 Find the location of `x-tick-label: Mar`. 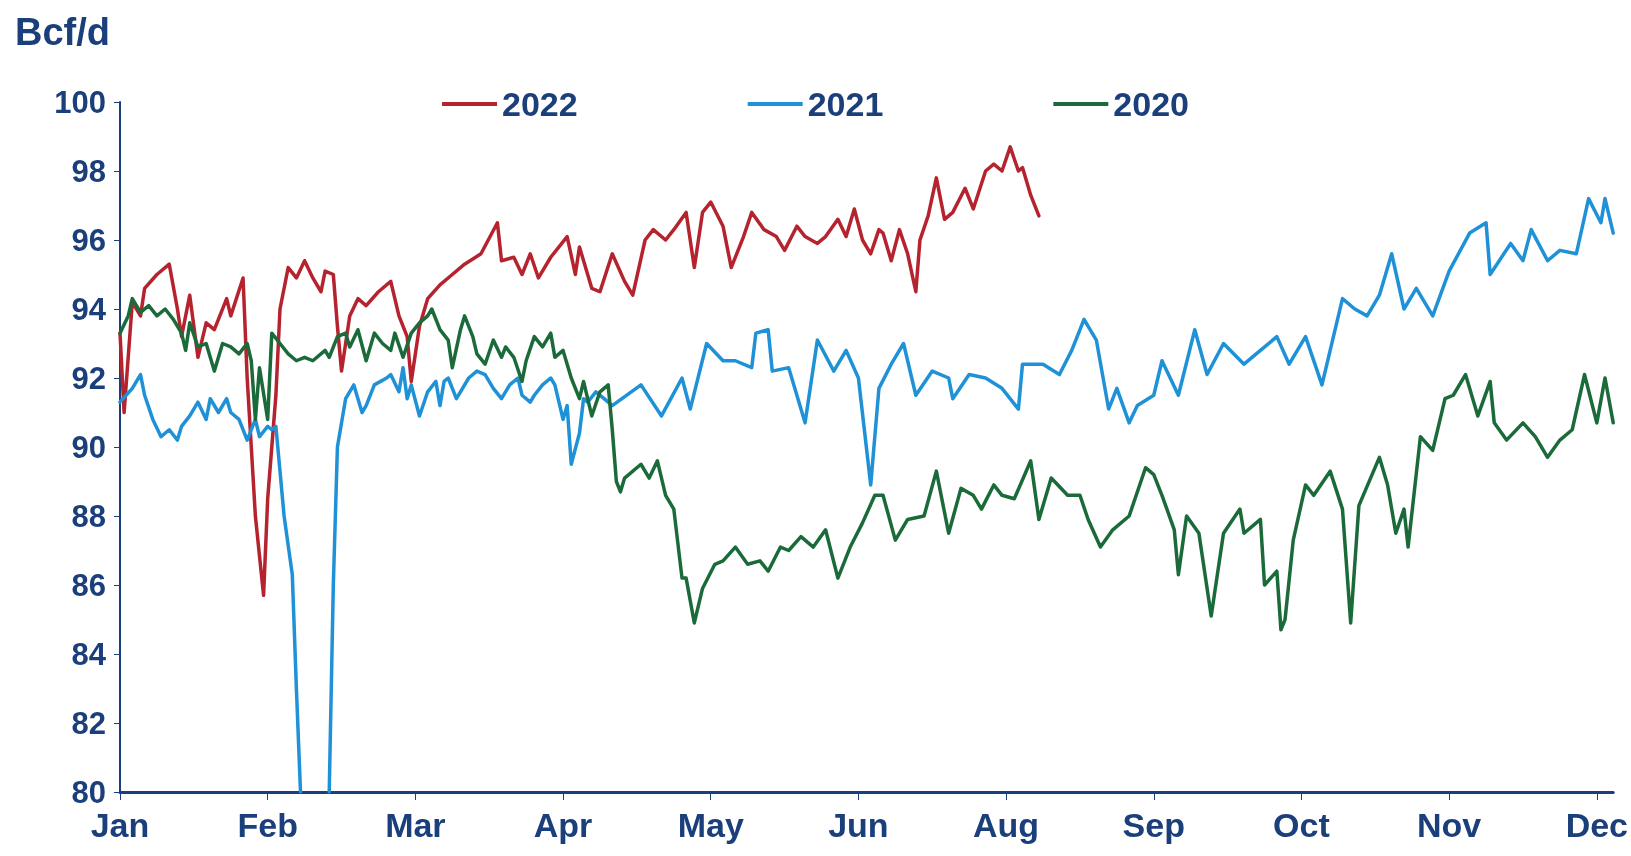

x-tick-label: Mar is located at coordinates (415, 825).